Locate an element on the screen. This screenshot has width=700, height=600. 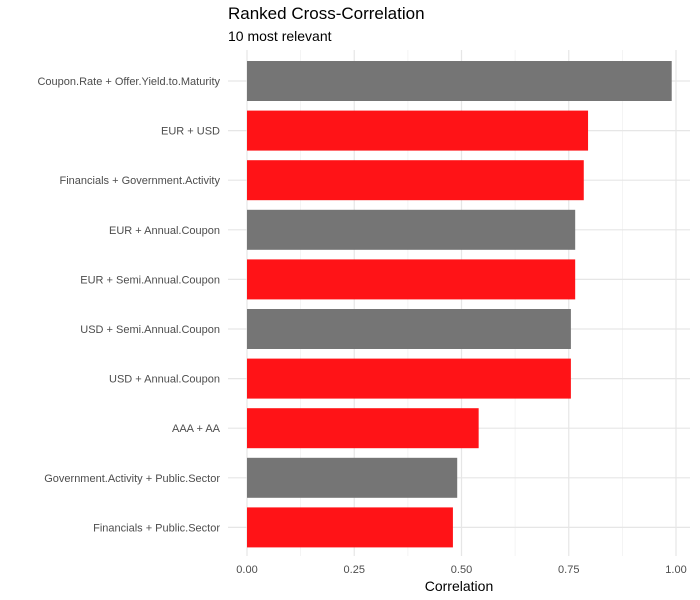
category-label: Government.Activity + Public.Sector is located at coordinates (132, 479).